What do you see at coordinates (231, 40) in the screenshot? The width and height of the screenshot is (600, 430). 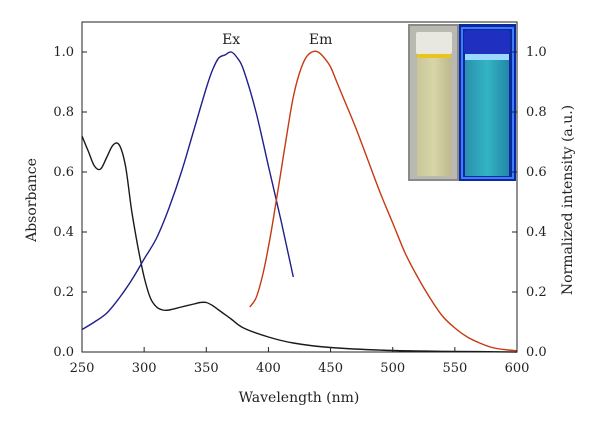 I see `annotation-1: Ex` at bounding box center [231, 40].